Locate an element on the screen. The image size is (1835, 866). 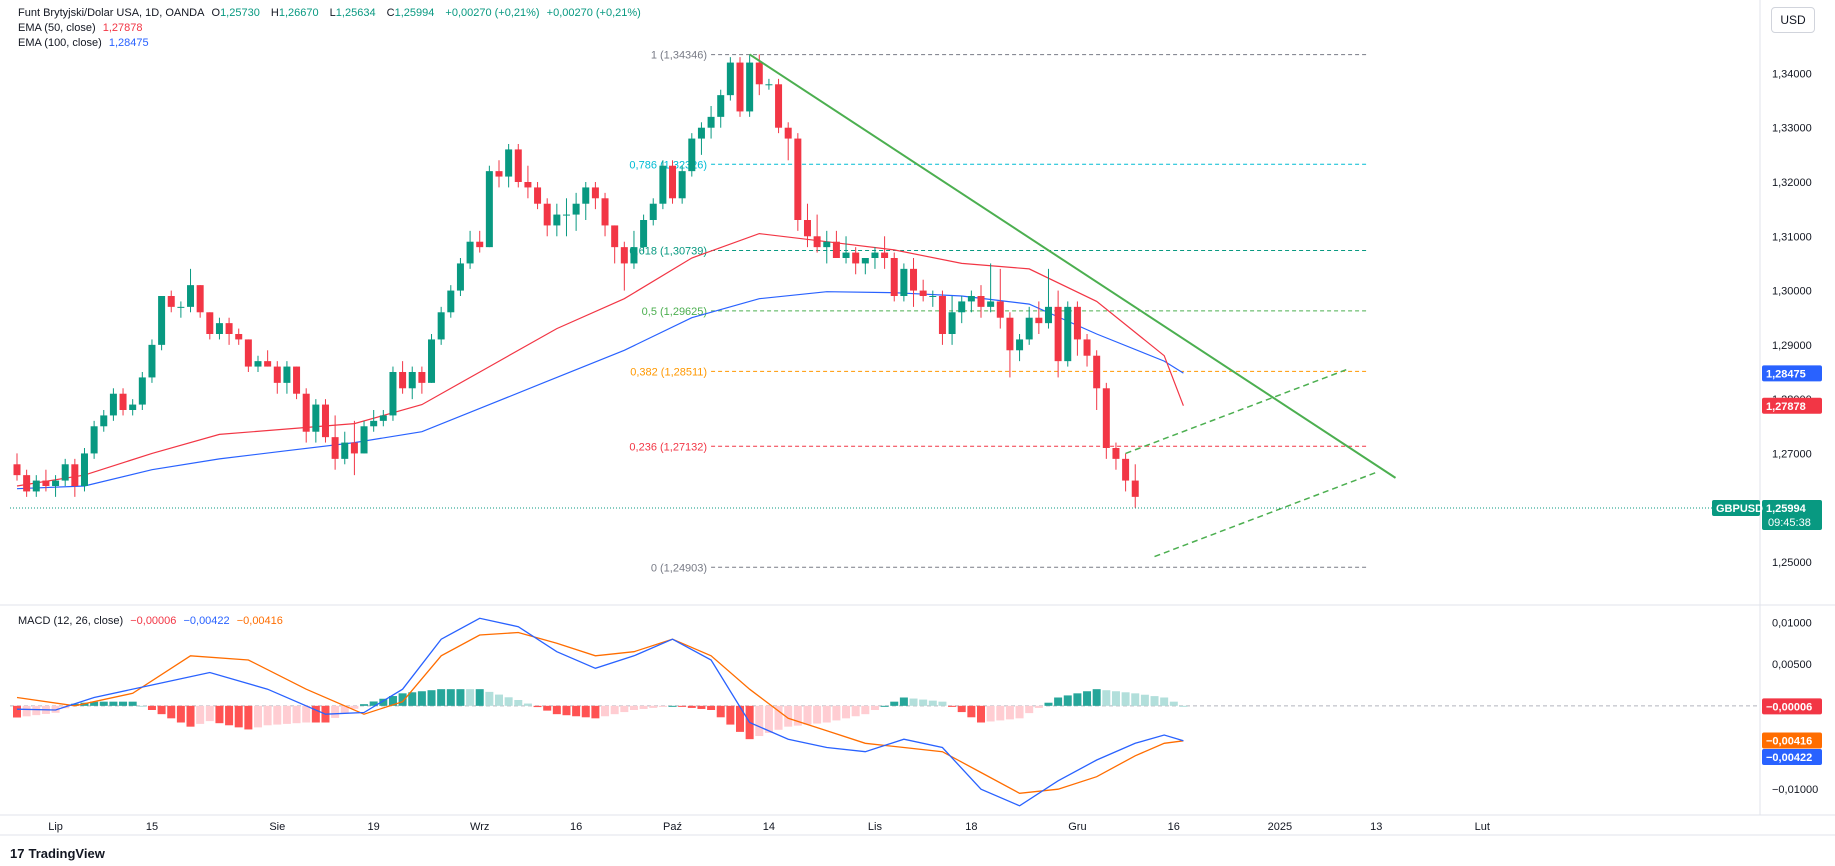
ema100-line is located at coordinates (600, 390).